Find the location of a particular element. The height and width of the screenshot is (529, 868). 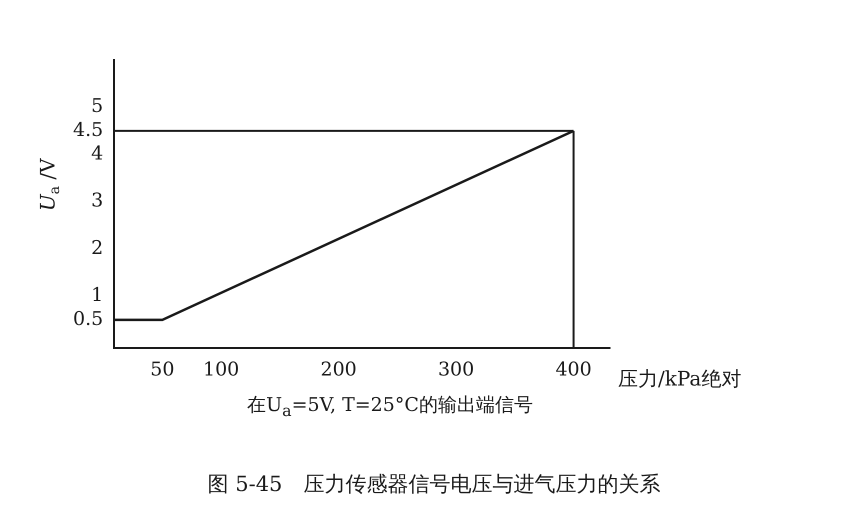

x-tick-label: 200 is located at coordinates (338, 369).